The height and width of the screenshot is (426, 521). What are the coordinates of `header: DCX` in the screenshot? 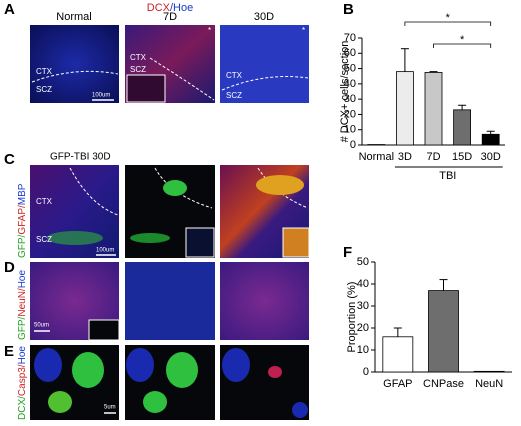 It's located at (159, 8).